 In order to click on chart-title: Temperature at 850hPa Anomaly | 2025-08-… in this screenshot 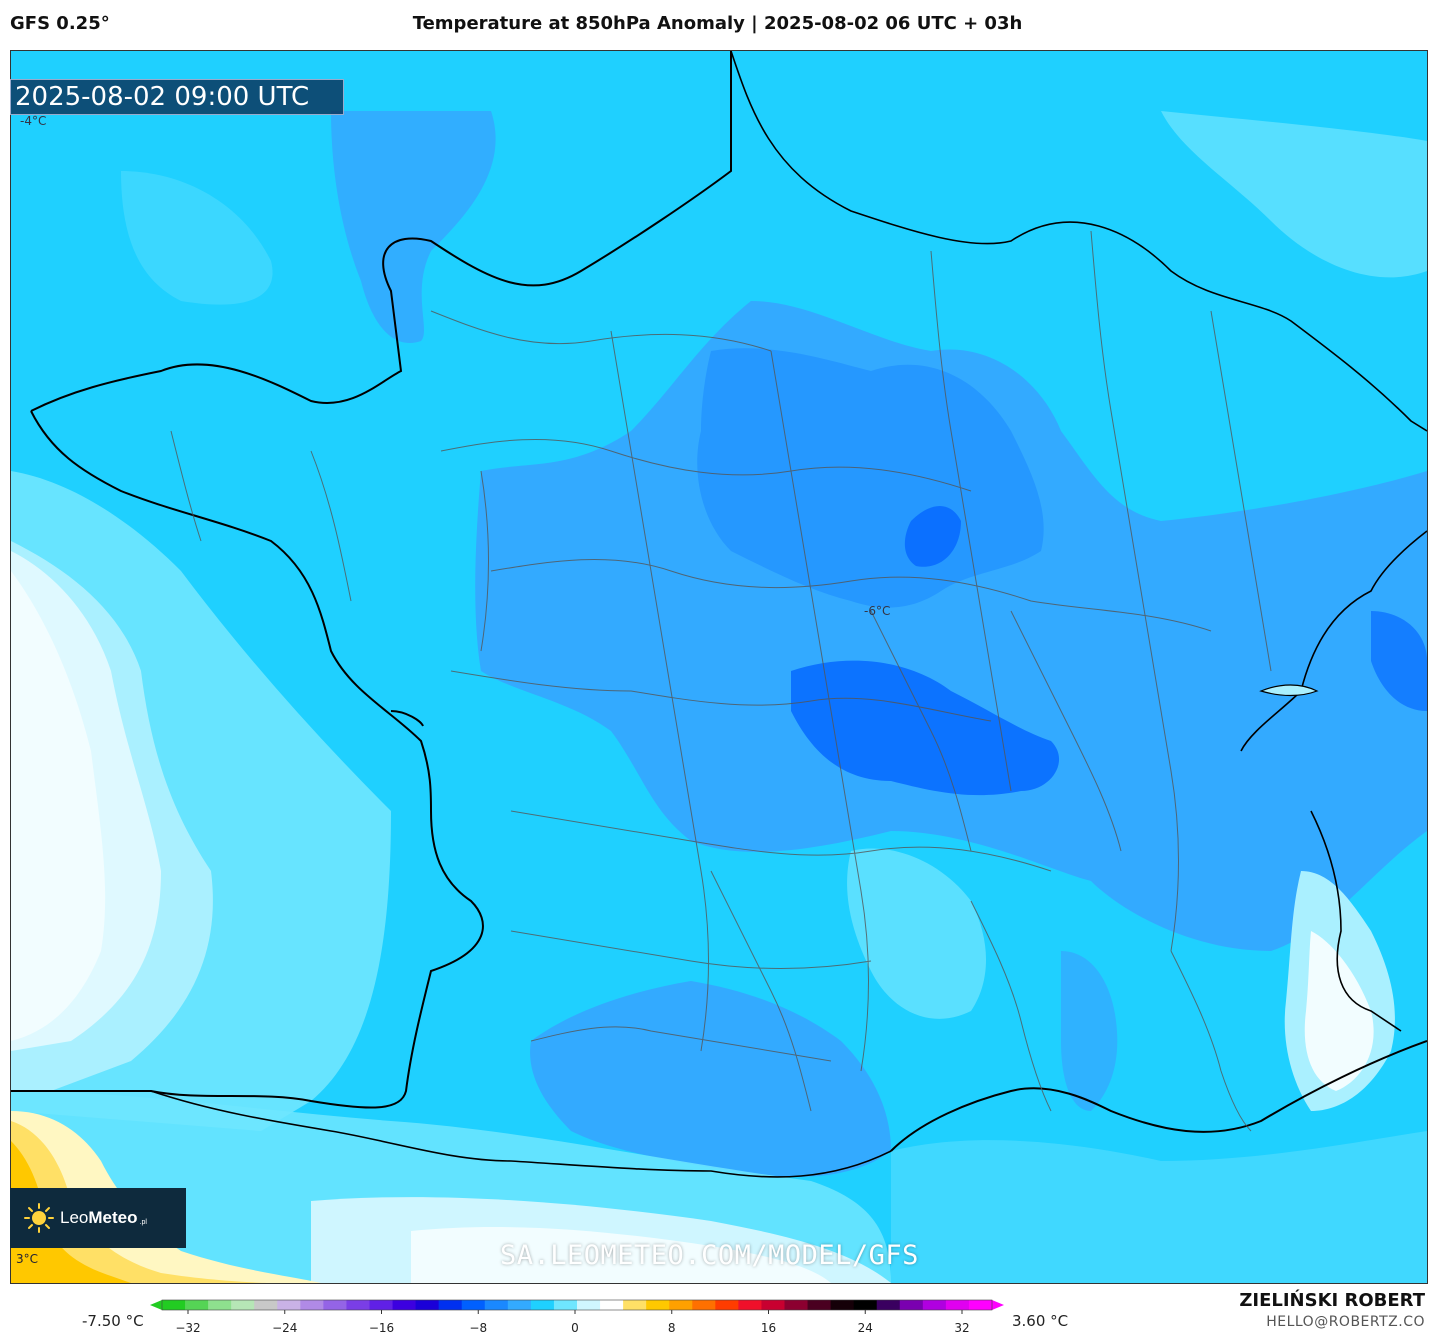, I will do `click(717, 23)`.